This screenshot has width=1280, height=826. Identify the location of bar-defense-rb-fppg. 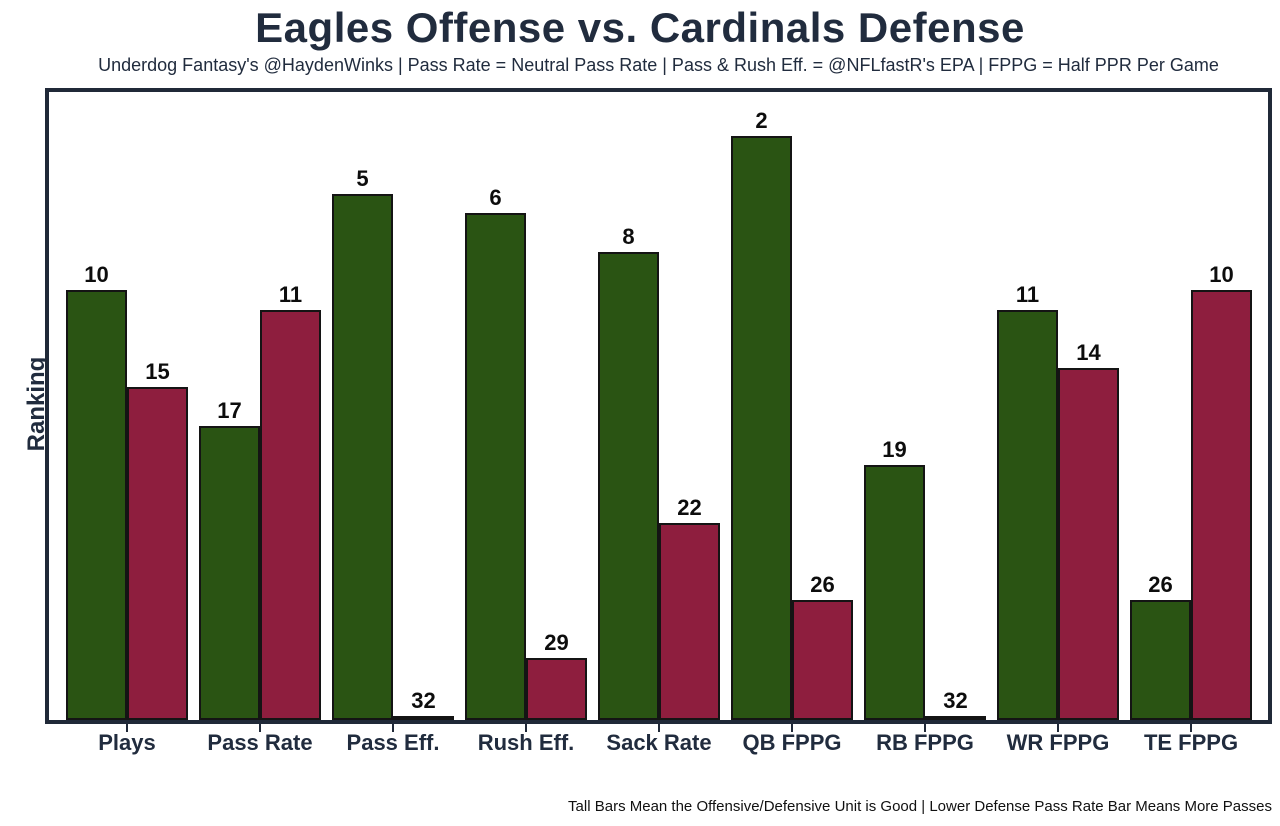
(955, 718).